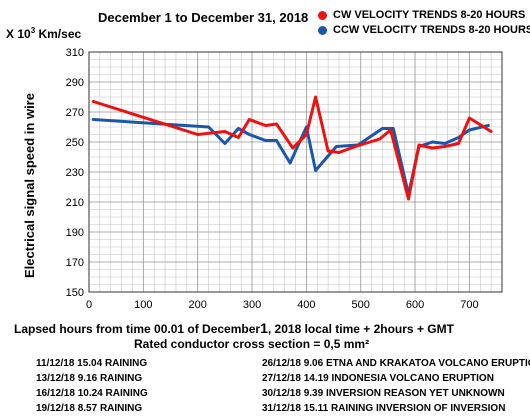 The height and width of the screenshot is (420, 530). What do you see at coordinates (360, 329) in the screenshot?
I see `x-axis-label-part2: , 2018 local time + 2hours + GMT` at bounding box center [360, 329].